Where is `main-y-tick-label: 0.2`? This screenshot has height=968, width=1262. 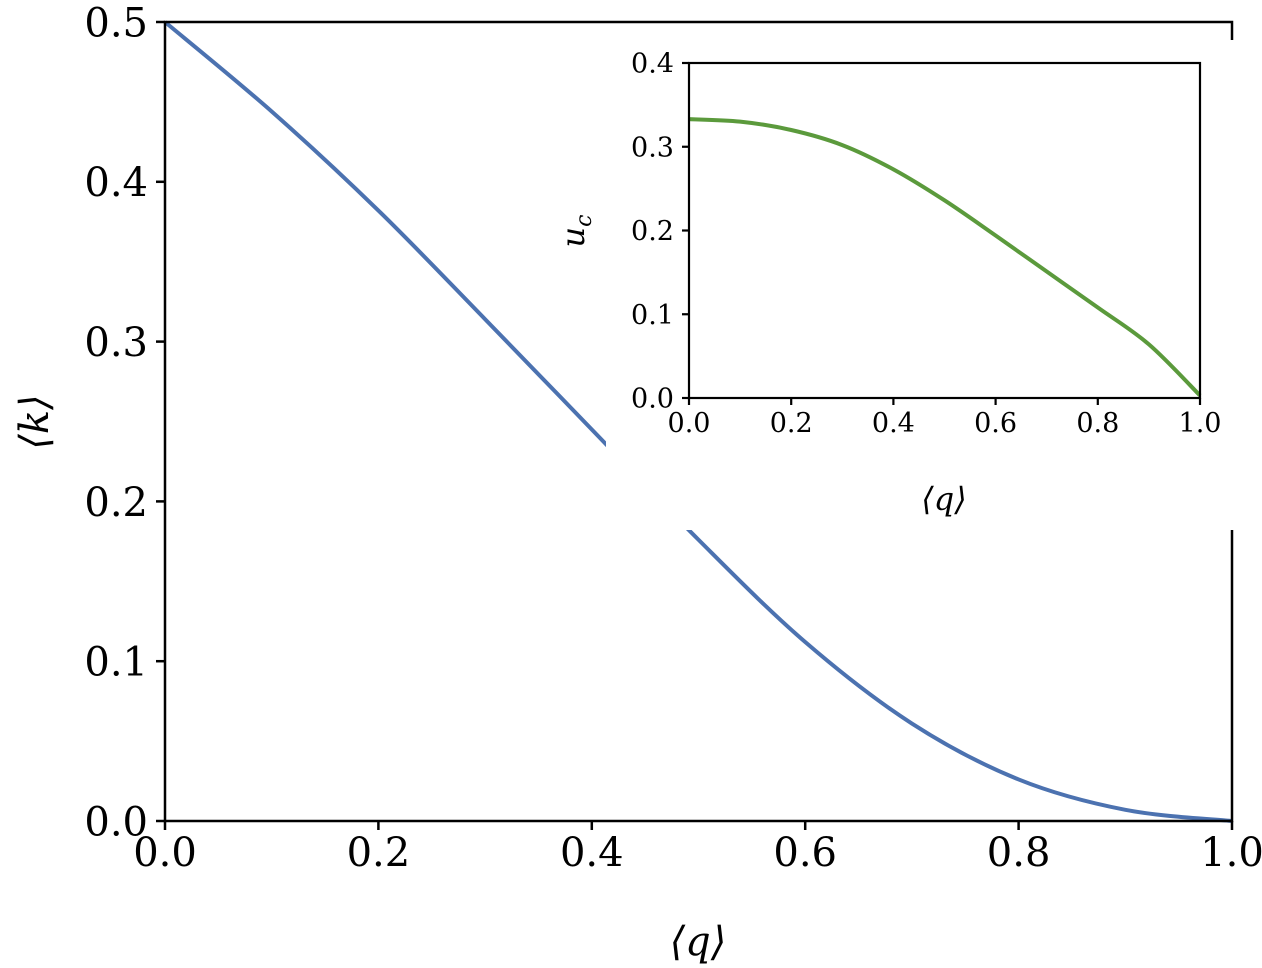 main-y-tick-label: 0.2 is located at coordinates (116, 503).